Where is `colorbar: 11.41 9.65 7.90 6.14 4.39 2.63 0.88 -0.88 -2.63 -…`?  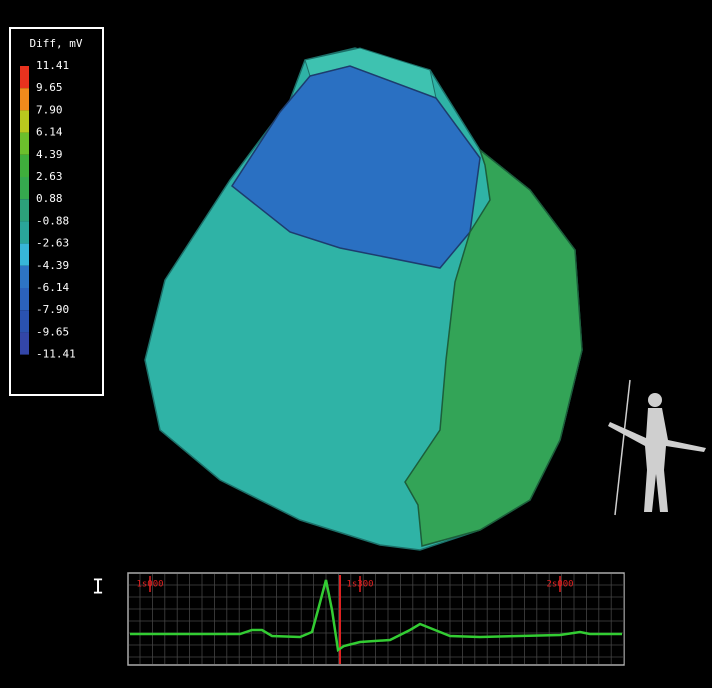
colorbar: 11.41 9.65 7.90 6.14 4.39 2.63 0.88 -0.88 -2.63 -… is located at coordinates (48, 210).